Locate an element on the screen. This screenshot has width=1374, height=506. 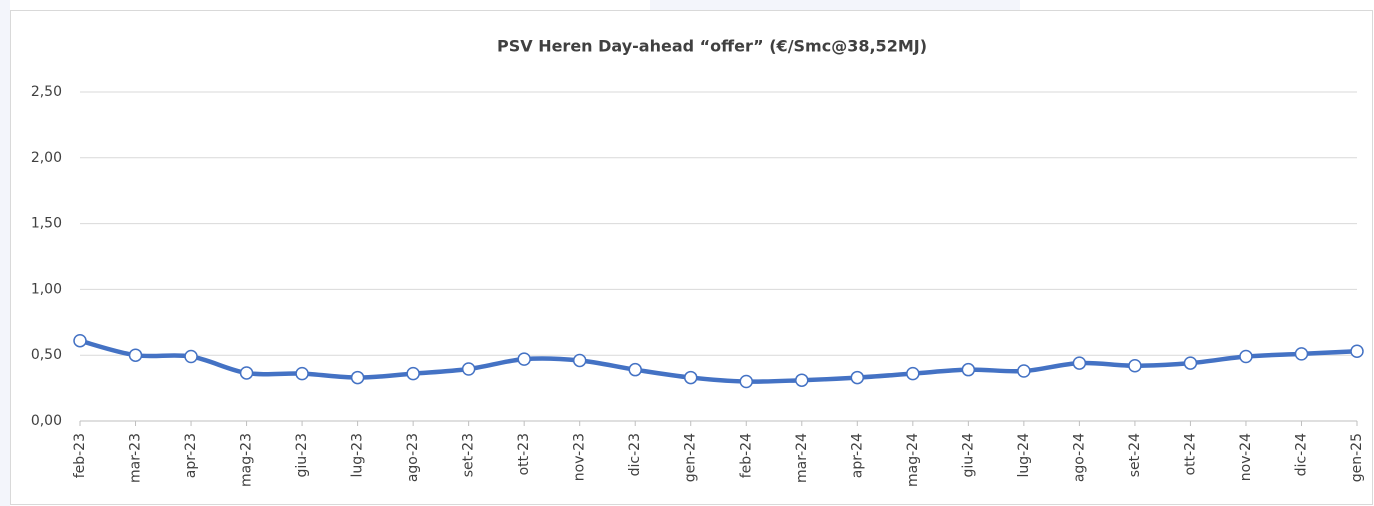
x-tick-label: mar-23 is located at coordinates (136, 458).